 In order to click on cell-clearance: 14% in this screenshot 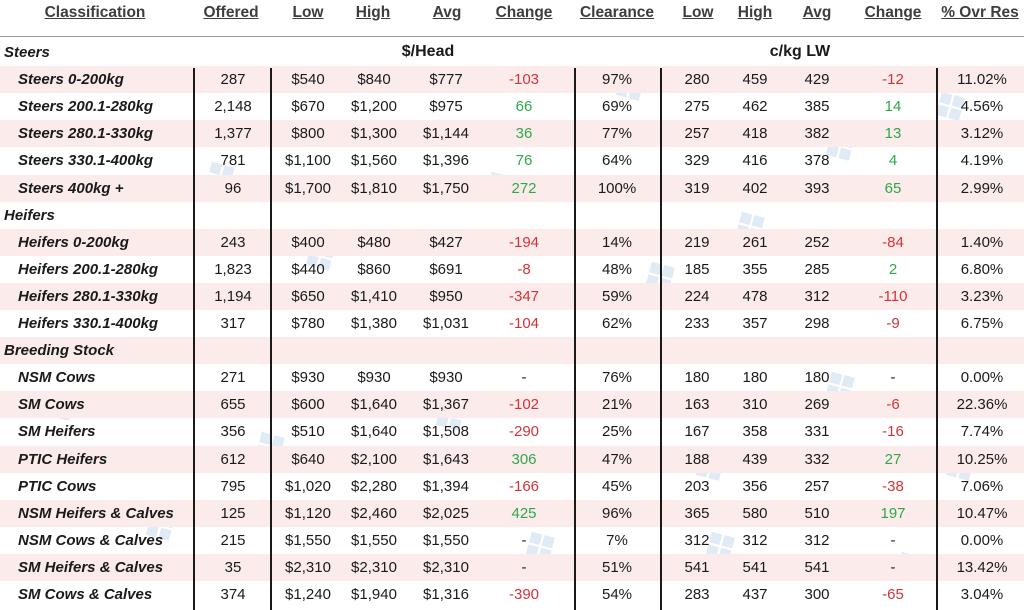, I will do `click(617, 242)`.